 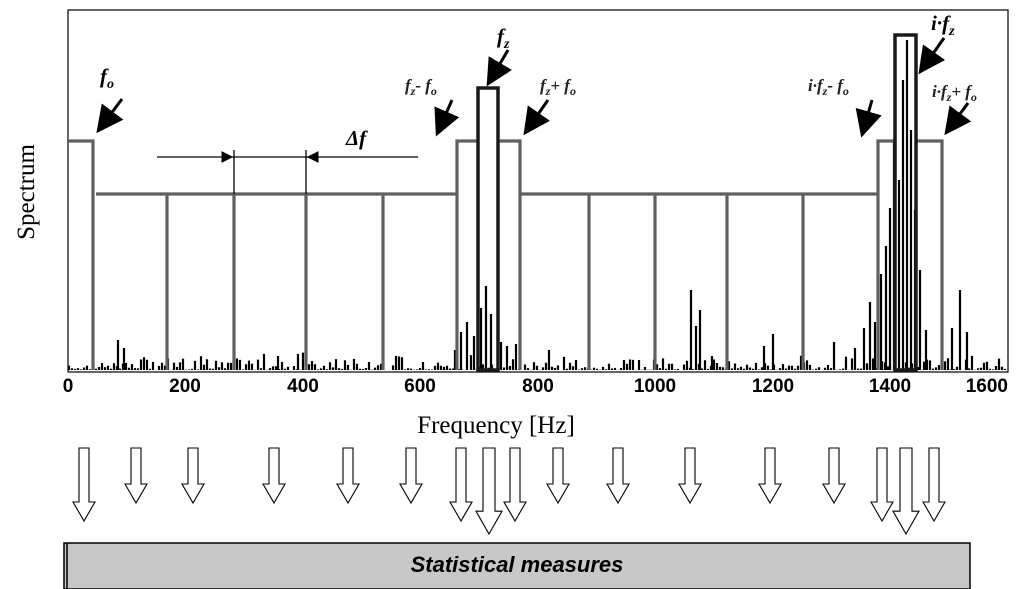 I want to click on delta-f-marker, so click(x=287, y=172).